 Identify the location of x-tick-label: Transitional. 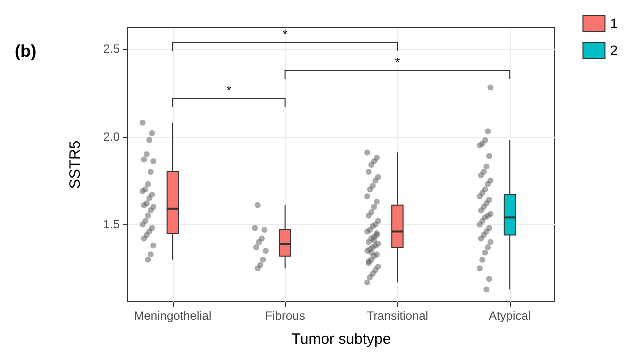
(397, 316).